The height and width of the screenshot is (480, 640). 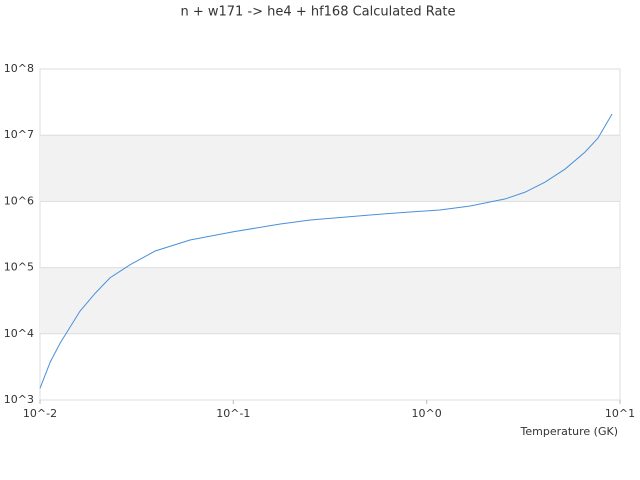 What do you see at coordinates (19, 399) in the screenshot?
I see `y-tick-label: 10^3` at bounding box center [19, 399].